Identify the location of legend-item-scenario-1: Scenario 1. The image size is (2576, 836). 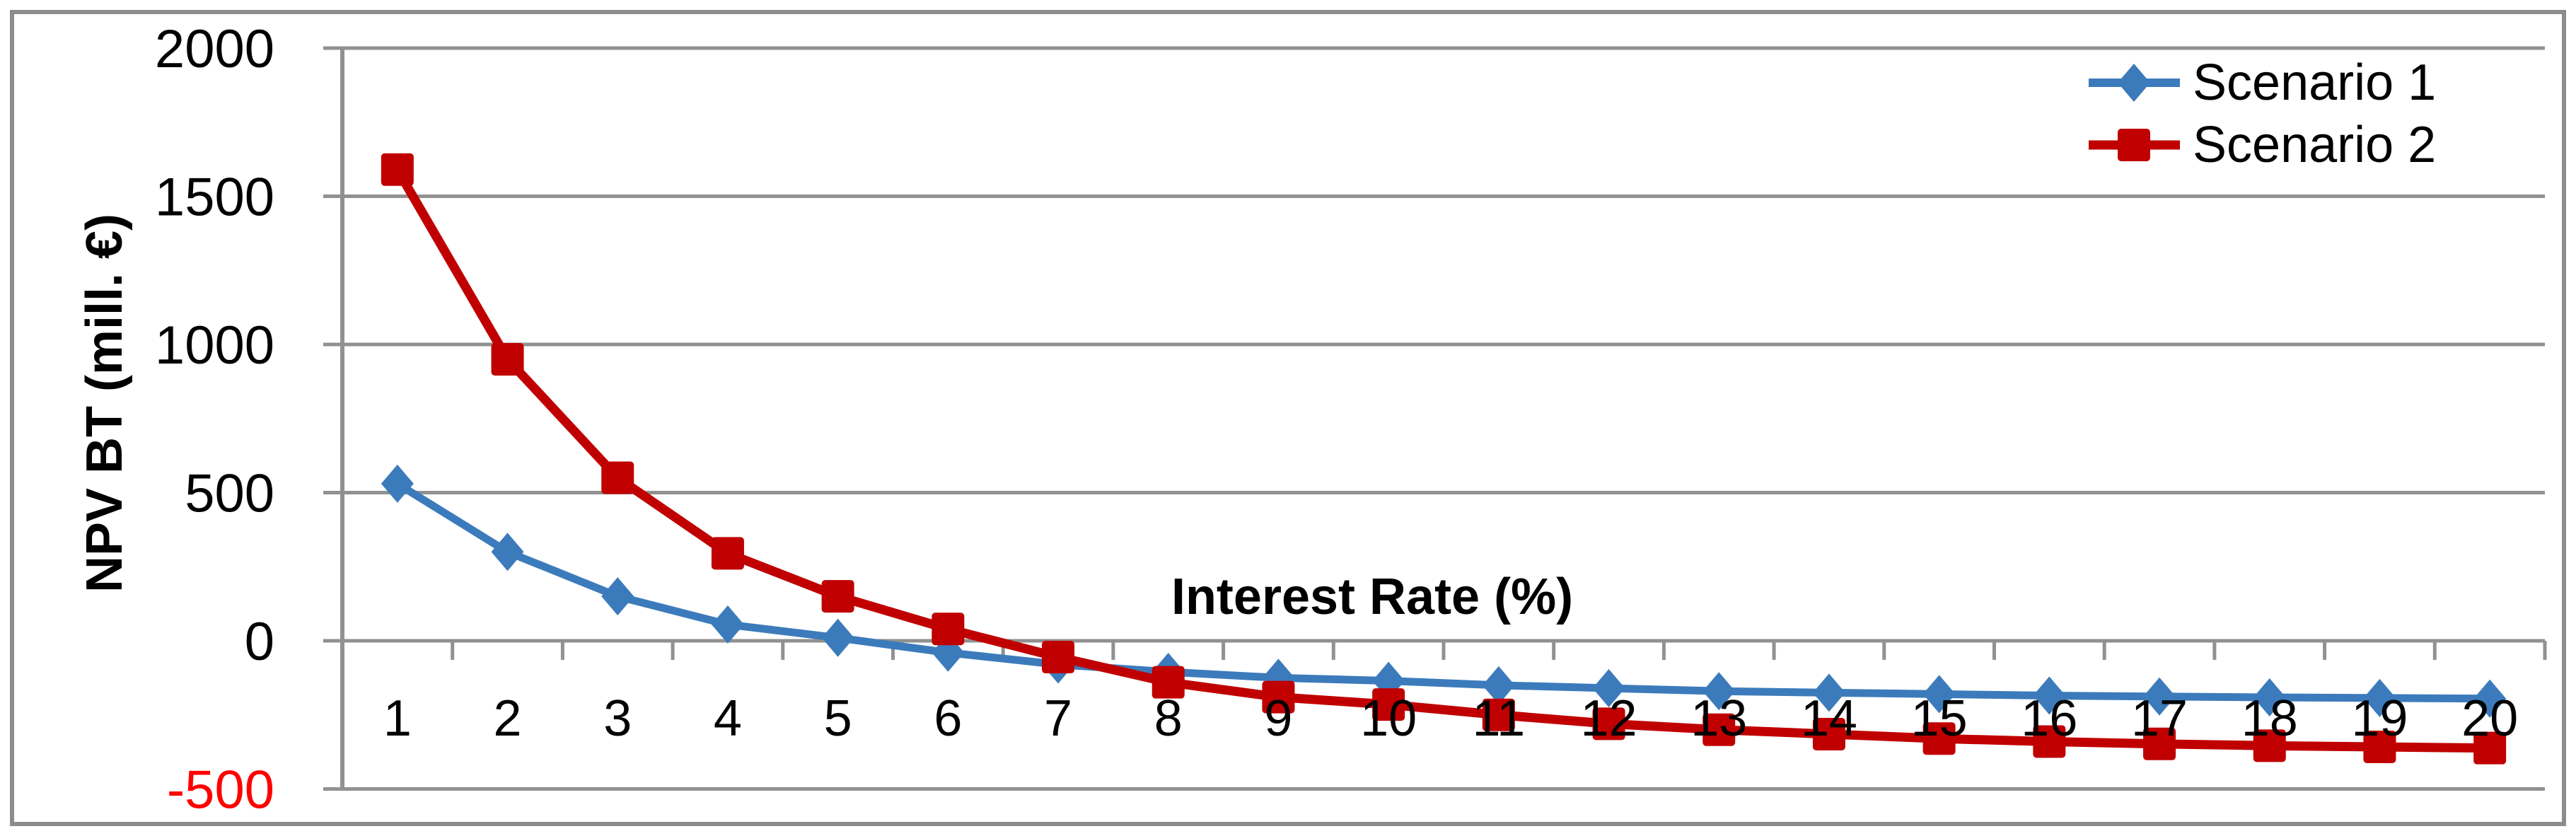
(2259, 83).